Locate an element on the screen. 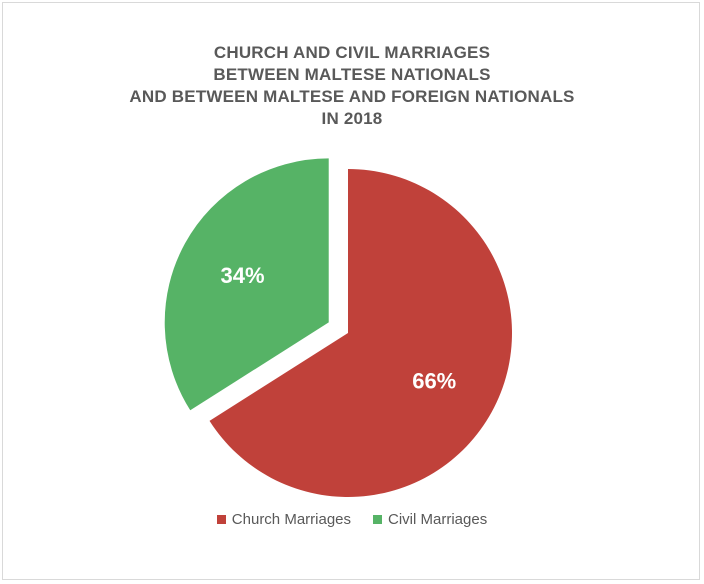  legend-item-civil-marriages: Civil Marriages is located at coordinates (430, 519).